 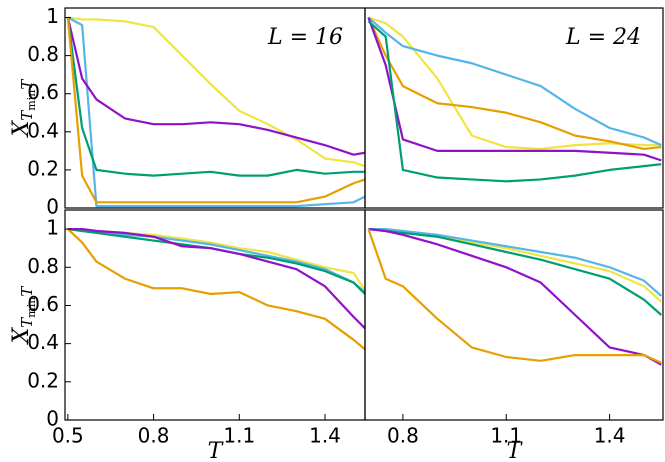 I want to click on x-tick-label: 0.5, so click(x=68, y=436).